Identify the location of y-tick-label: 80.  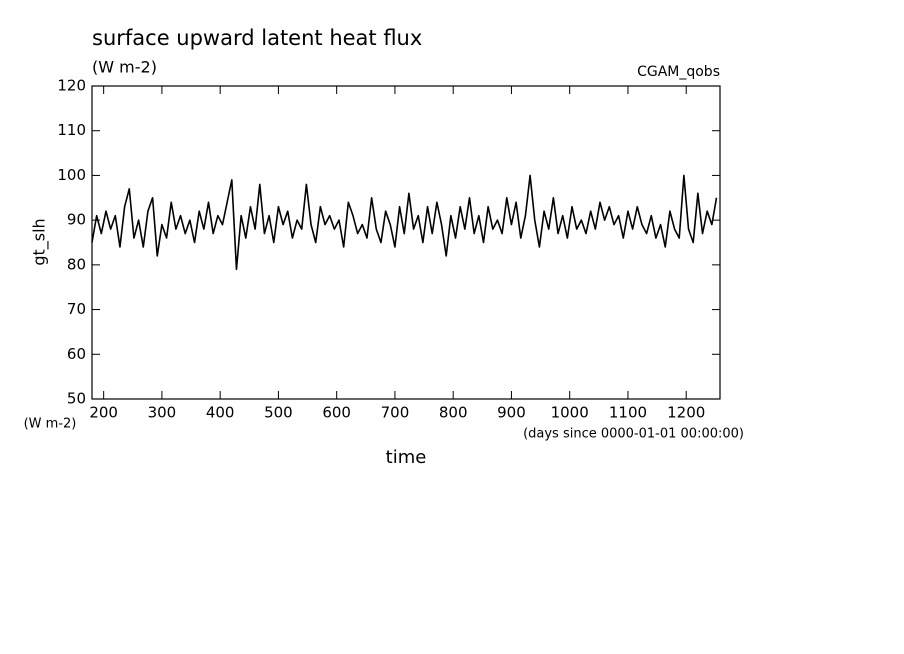
(76, 264).